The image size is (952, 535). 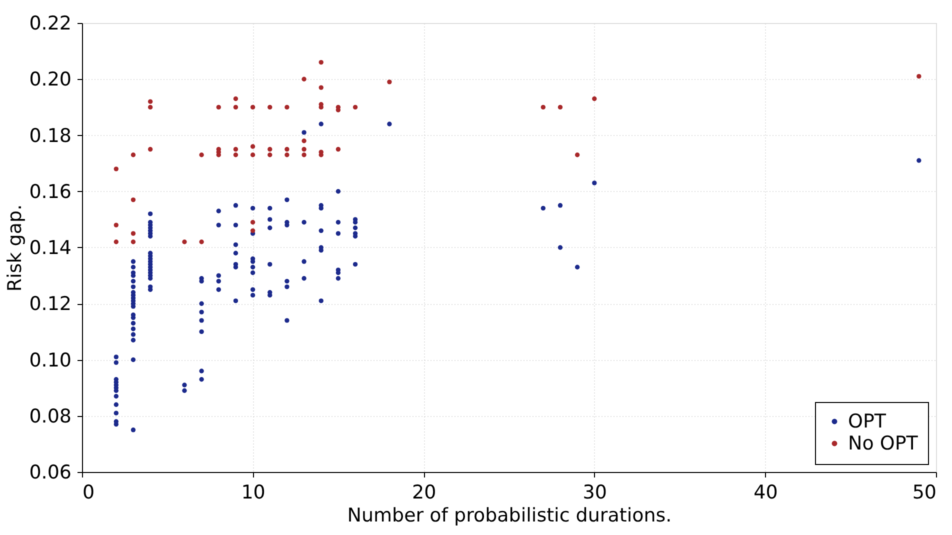 I want to click on y-tick-label: 0.06, so click(x=50, y=473).